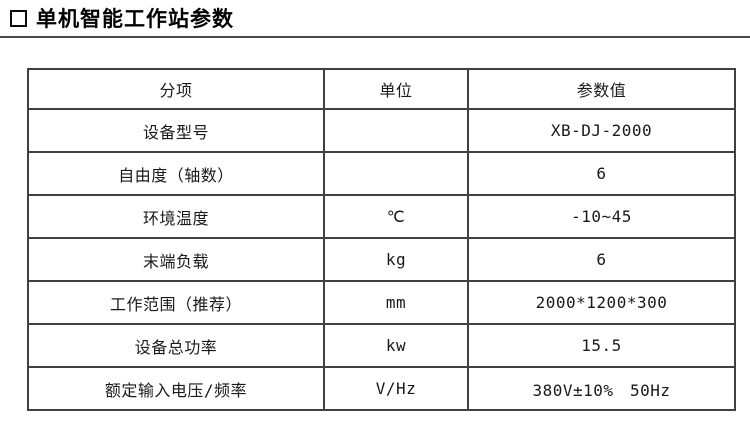  What do you see at coordinates (18, 18) in the screenshot?
I see `square-bullet-icon` at bounding box center [18, 18].